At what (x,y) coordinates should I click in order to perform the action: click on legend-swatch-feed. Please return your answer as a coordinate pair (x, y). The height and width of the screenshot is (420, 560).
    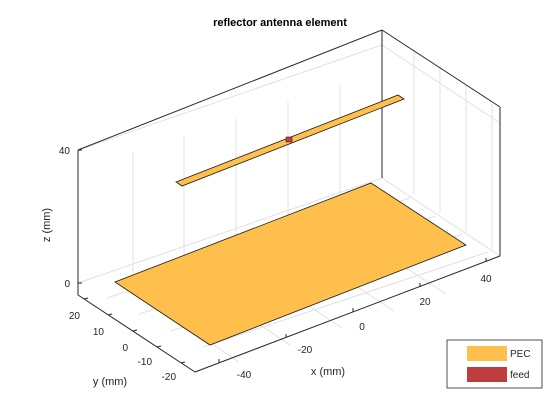
    Looking at the image, I should click on (487, 374).